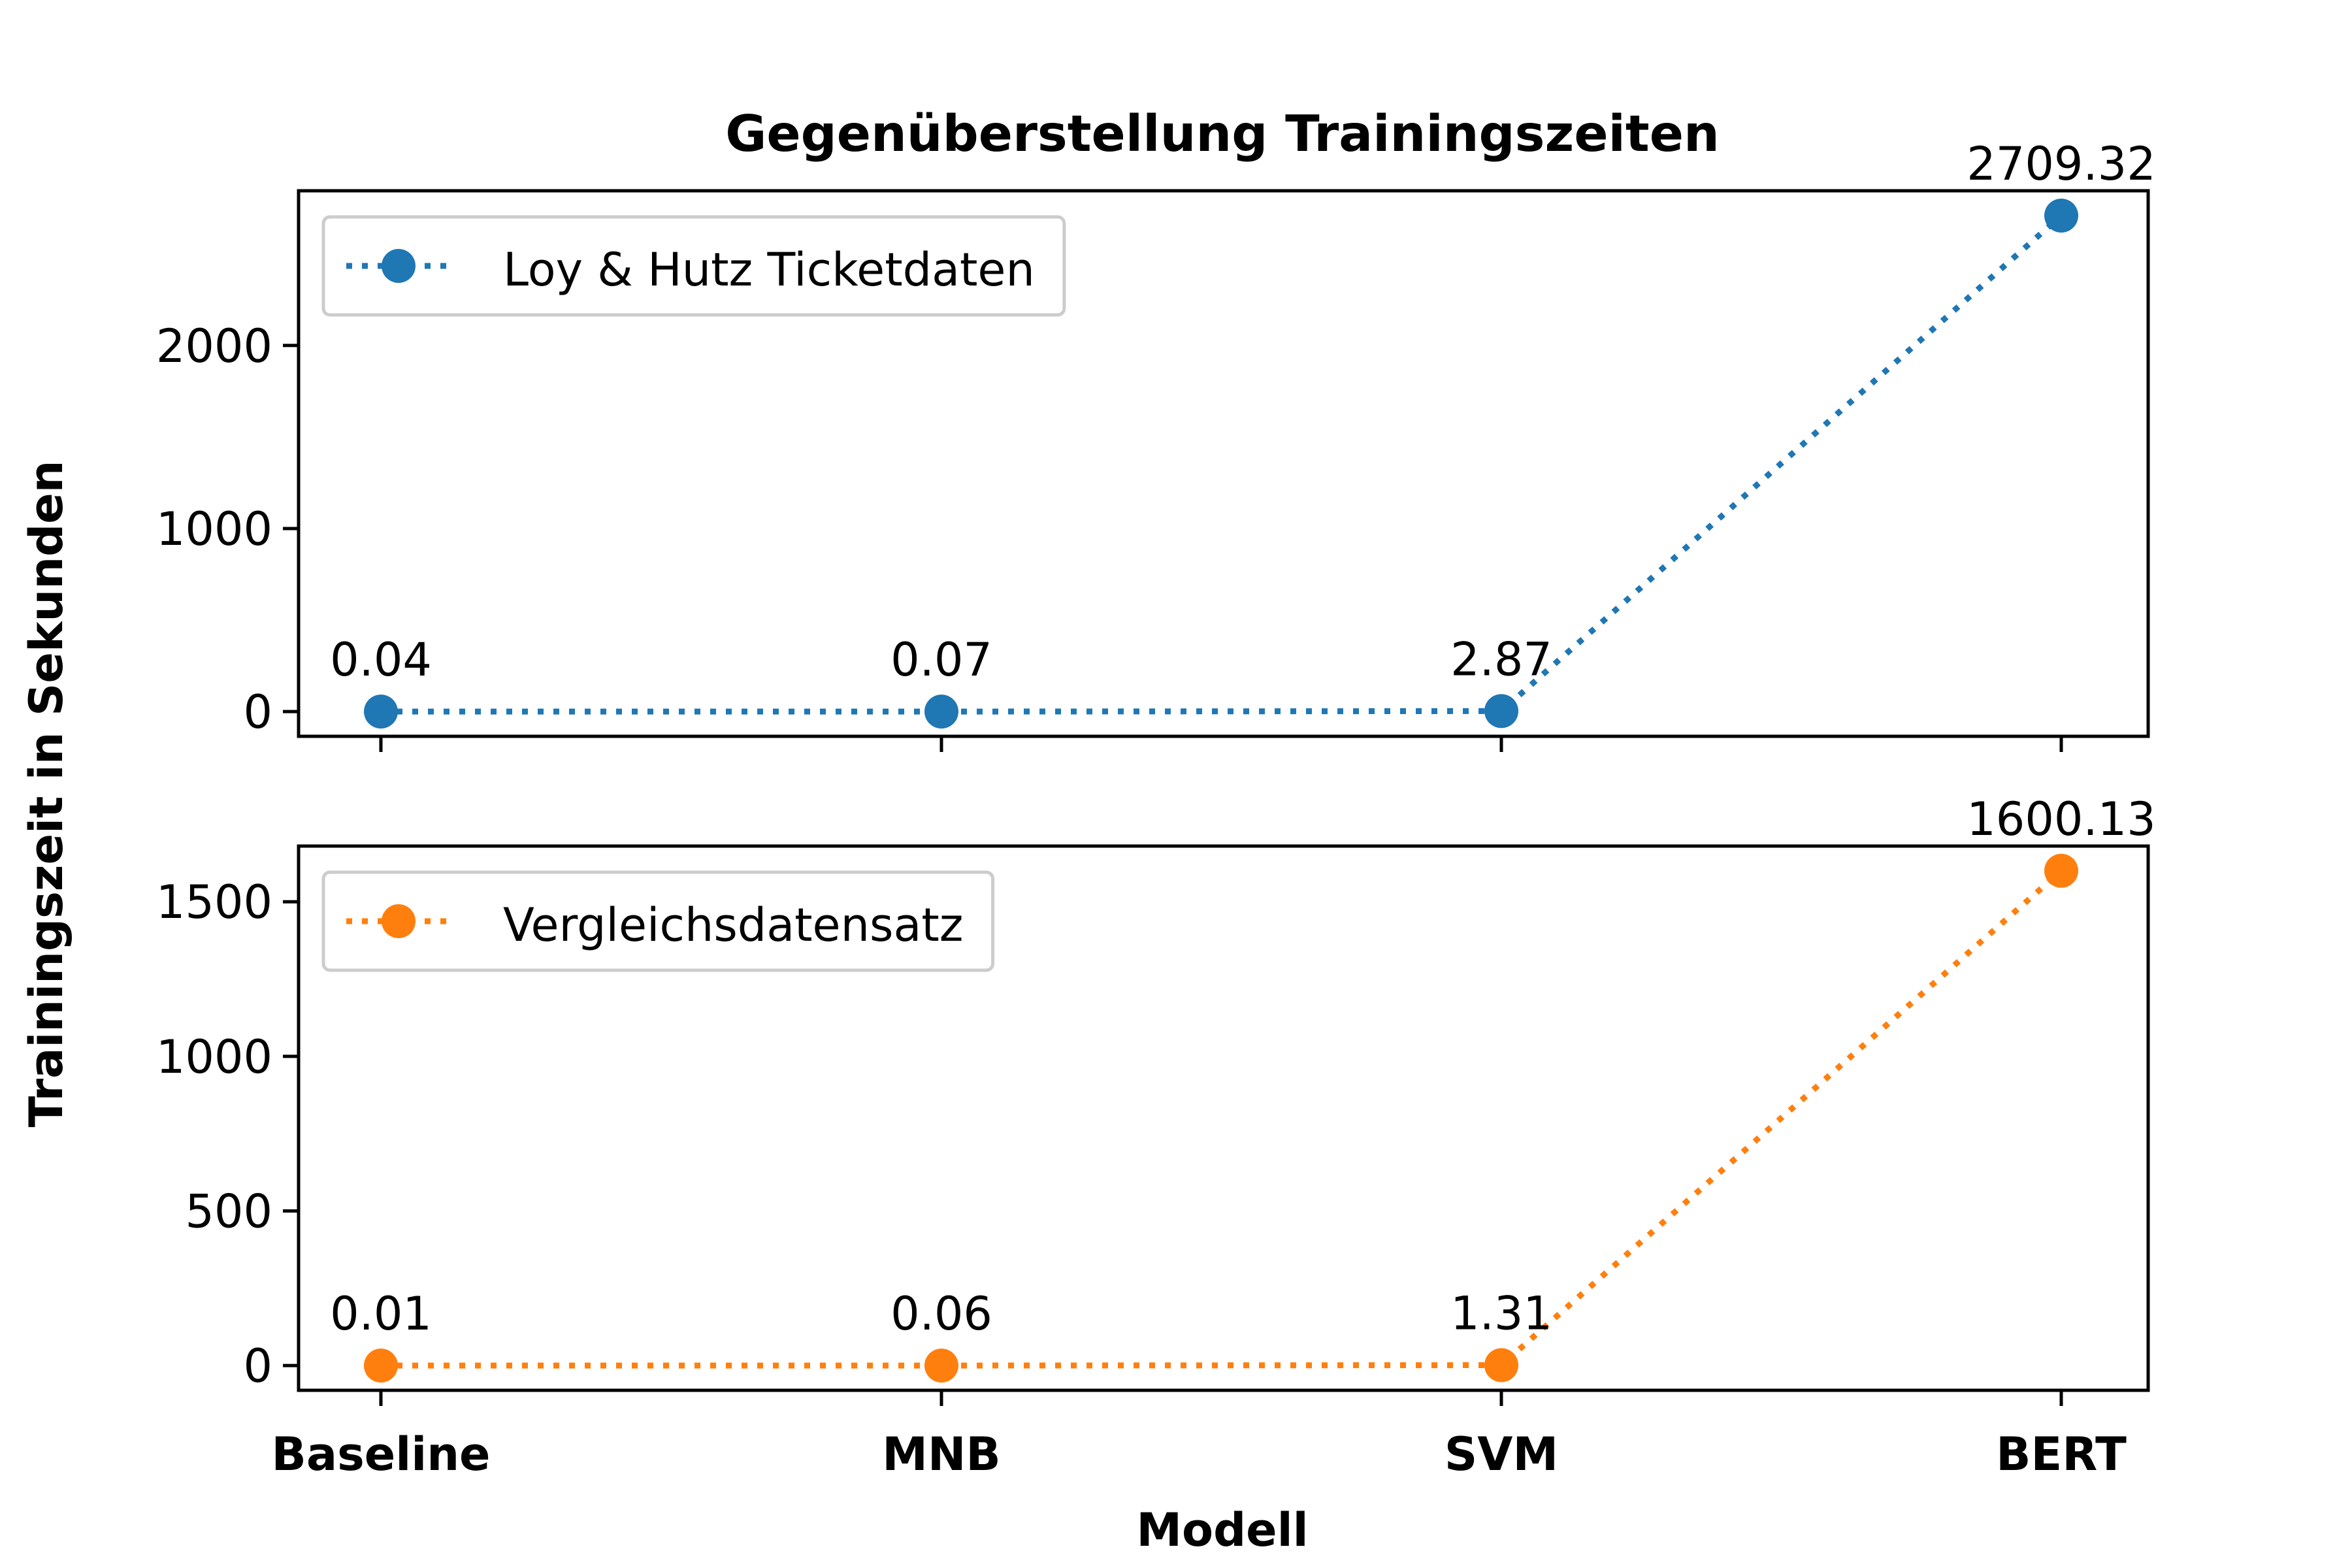 The image size is (2352, 1568). I want to click on x-category-label: SVM, so click(1501, 1454).